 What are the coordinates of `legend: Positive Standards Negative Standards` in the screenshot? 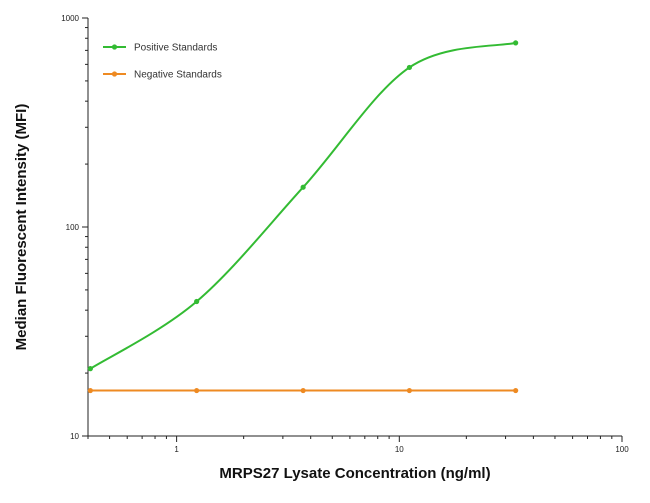 It's located at (162, 62).